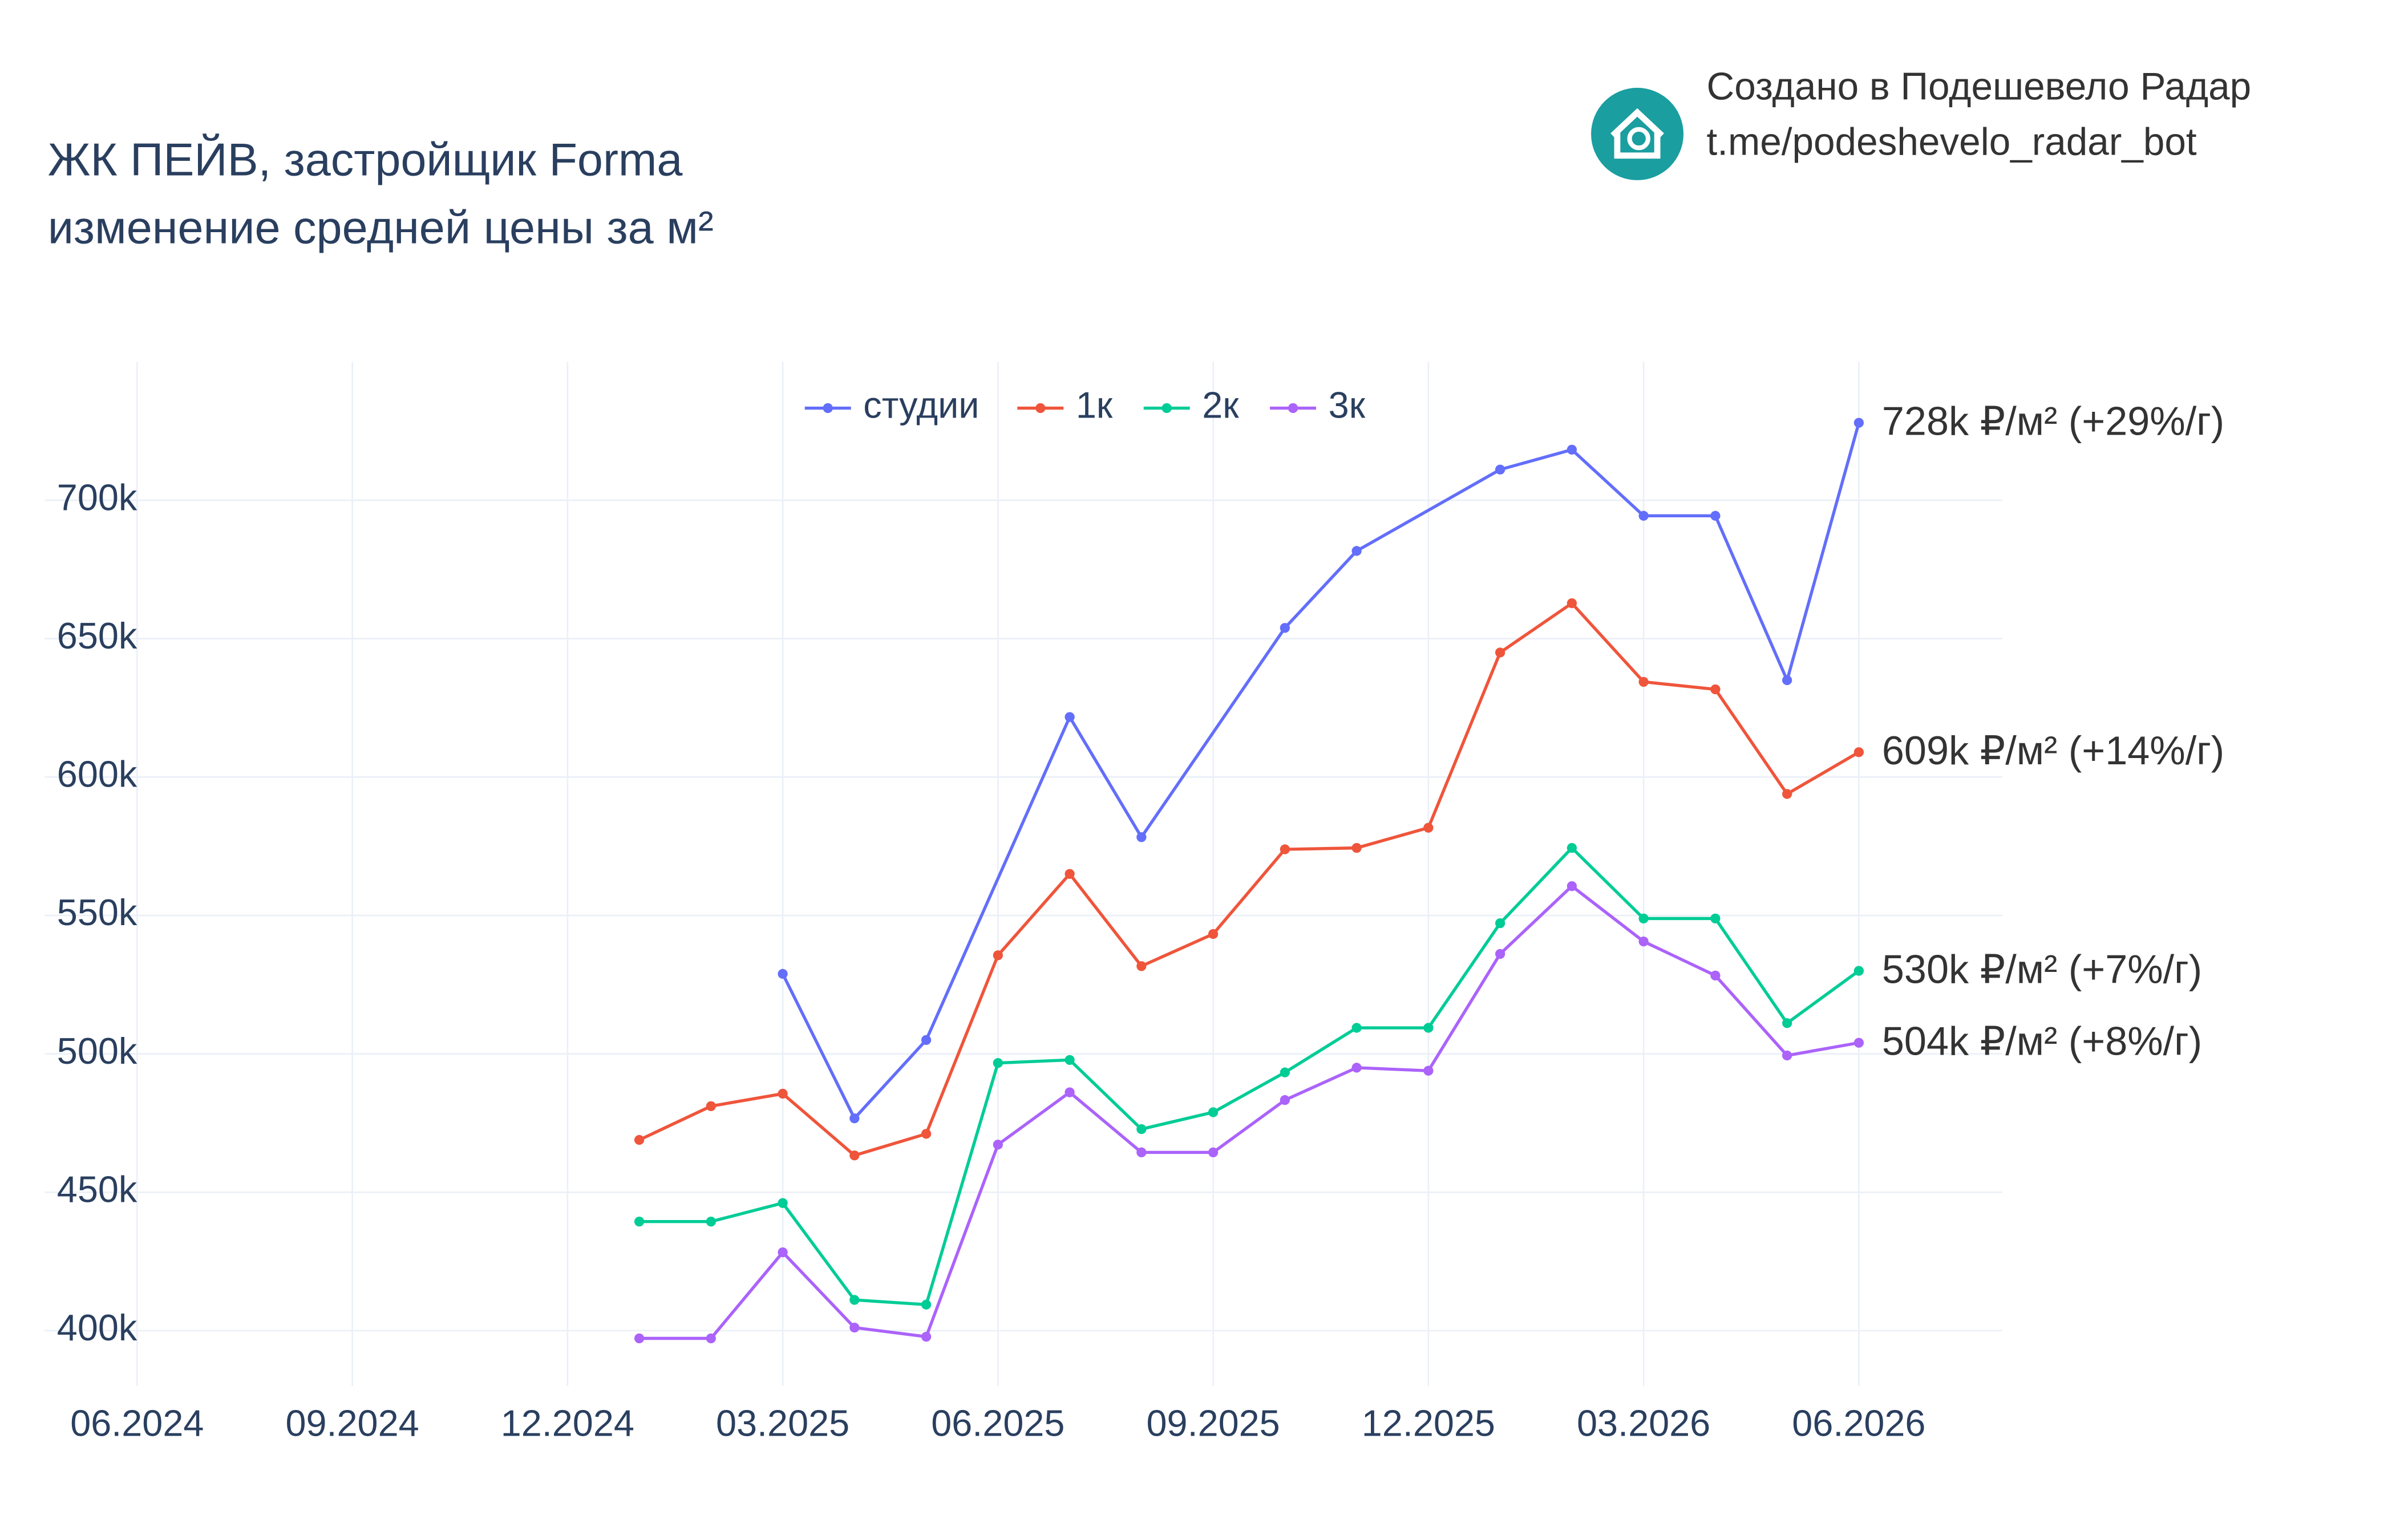  What do you see at coordinates (366, 160) in the screenshot?
I see `chart-title: ЖК ПЕЙВ, застройщик Forma` at bounding box center [366, 160].